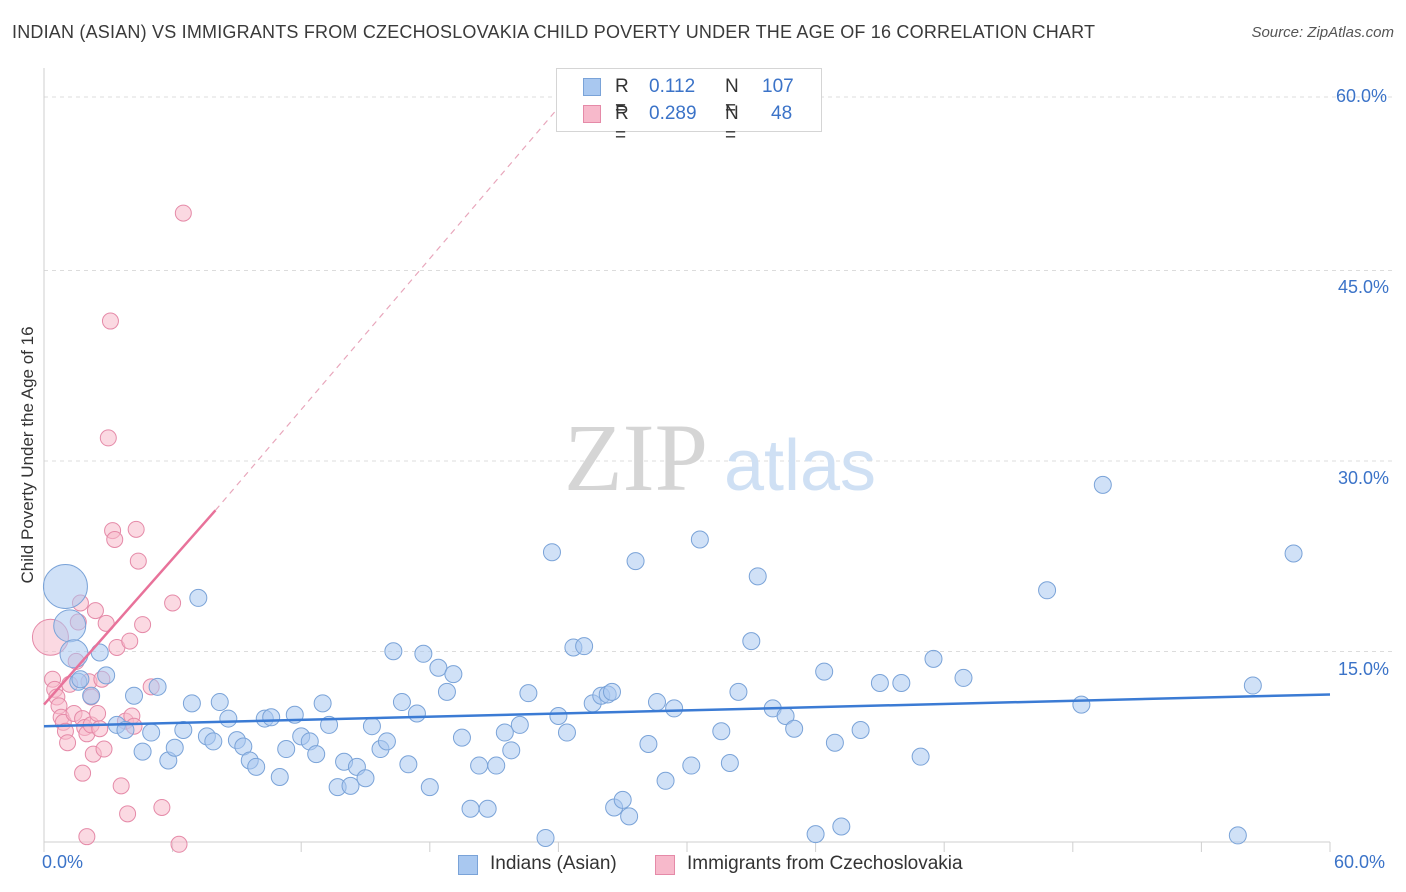 Image resolution: width=1406 pixels, height=892 pixels. Describe the element at coordinates (592, 87) in the screenshot. I see `legend-swatch-blue` at that location.